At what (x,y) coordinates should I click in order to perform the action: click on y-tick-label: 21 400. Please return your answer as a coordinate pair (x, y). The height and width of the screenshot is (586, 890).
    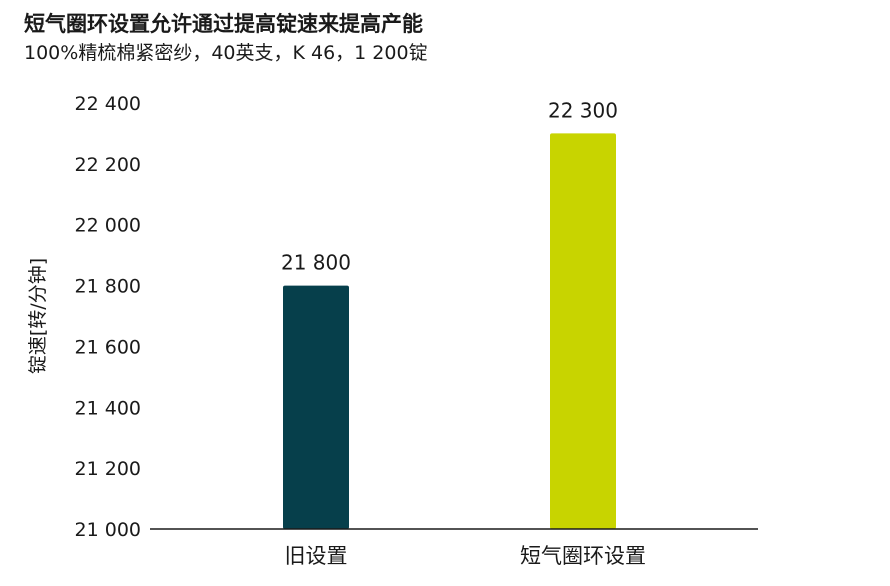
    Looking at the image, I should click on (108, 408).